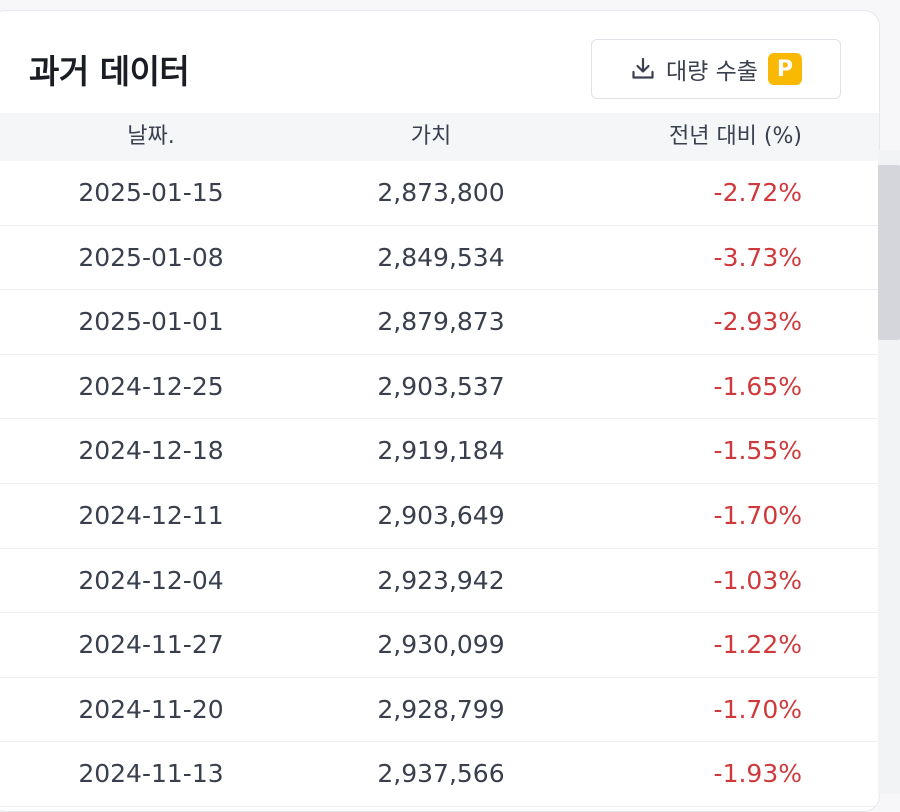  Describe the element at coordinates (757, 645) in the screenshot. I see `yoy-change-cell: -1.22%` at that location.